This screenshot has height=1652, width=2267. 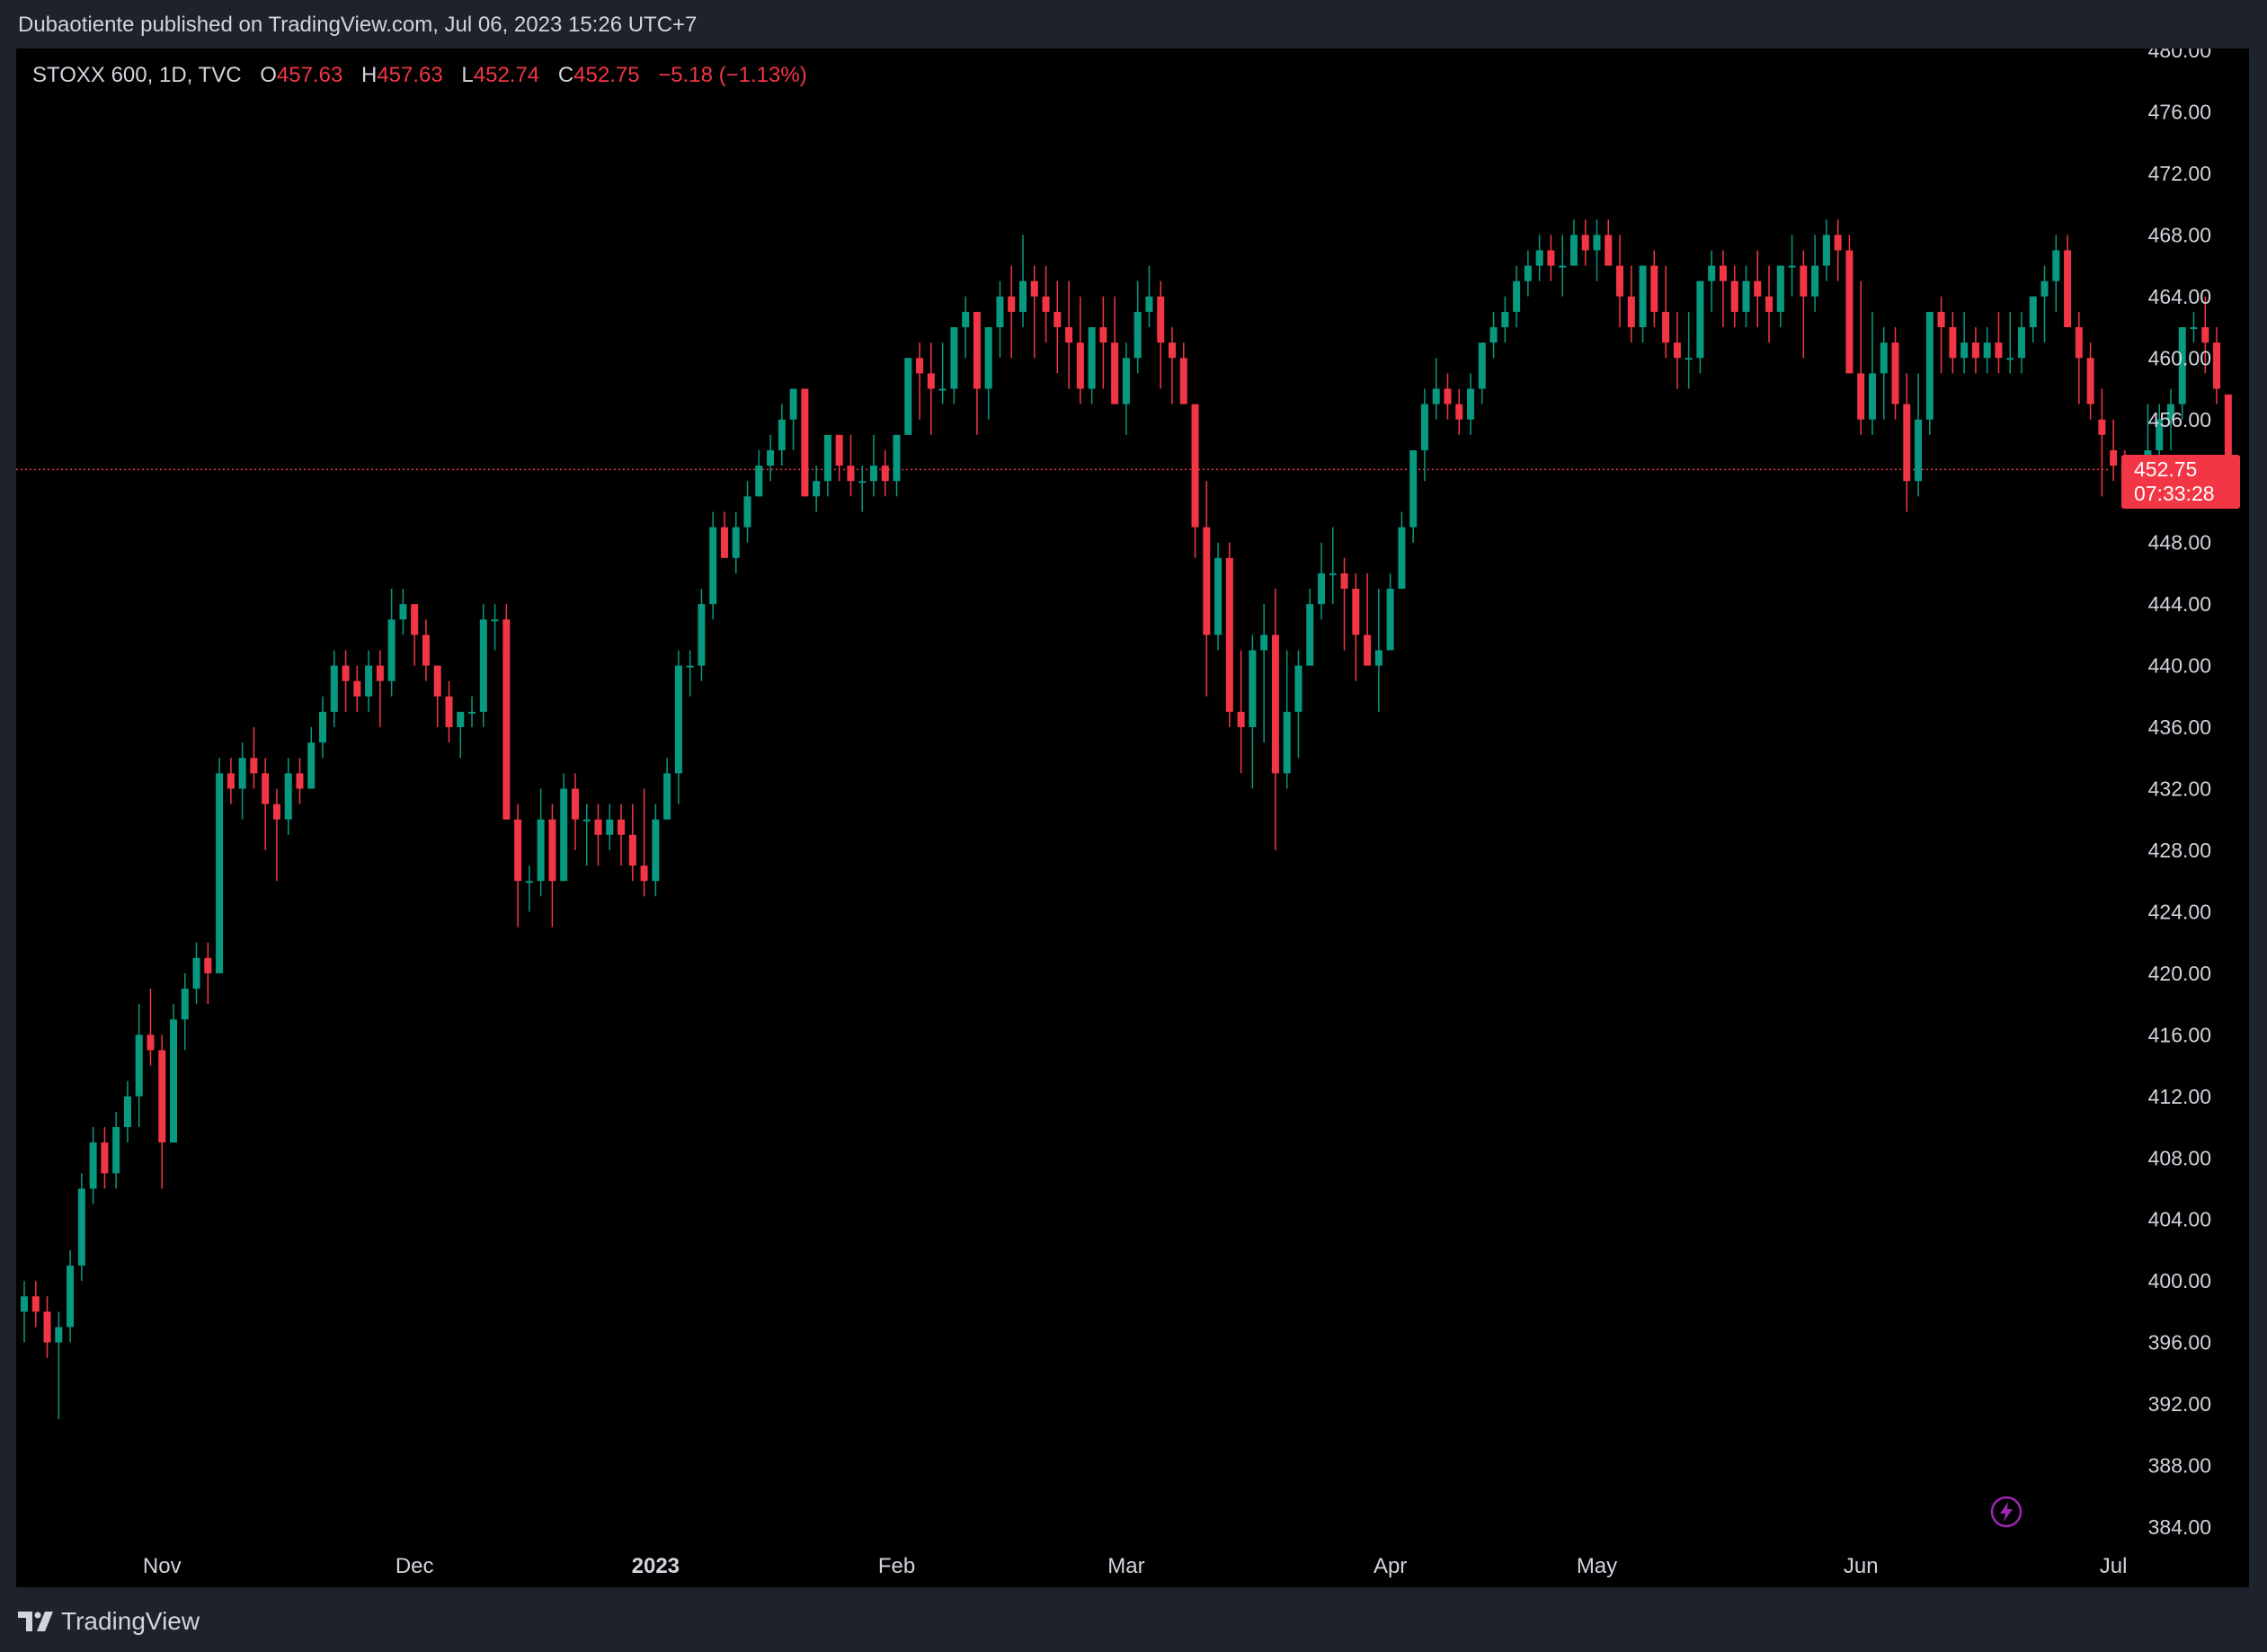 I want to click on flash-icon, so click(x=2006, y=1512).